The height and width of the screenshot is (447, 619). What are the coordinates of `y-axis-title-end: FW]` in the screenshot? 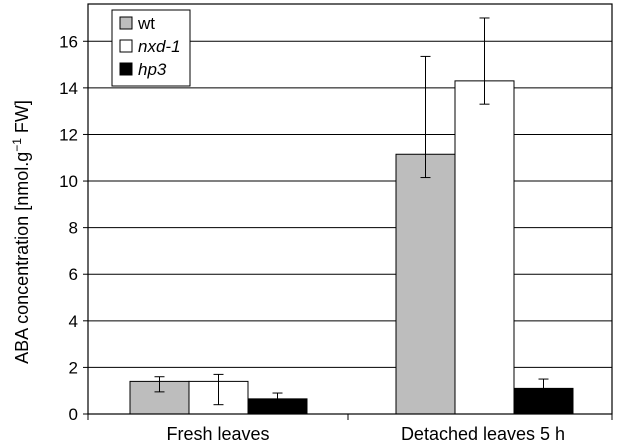 It's located at (22, 119).